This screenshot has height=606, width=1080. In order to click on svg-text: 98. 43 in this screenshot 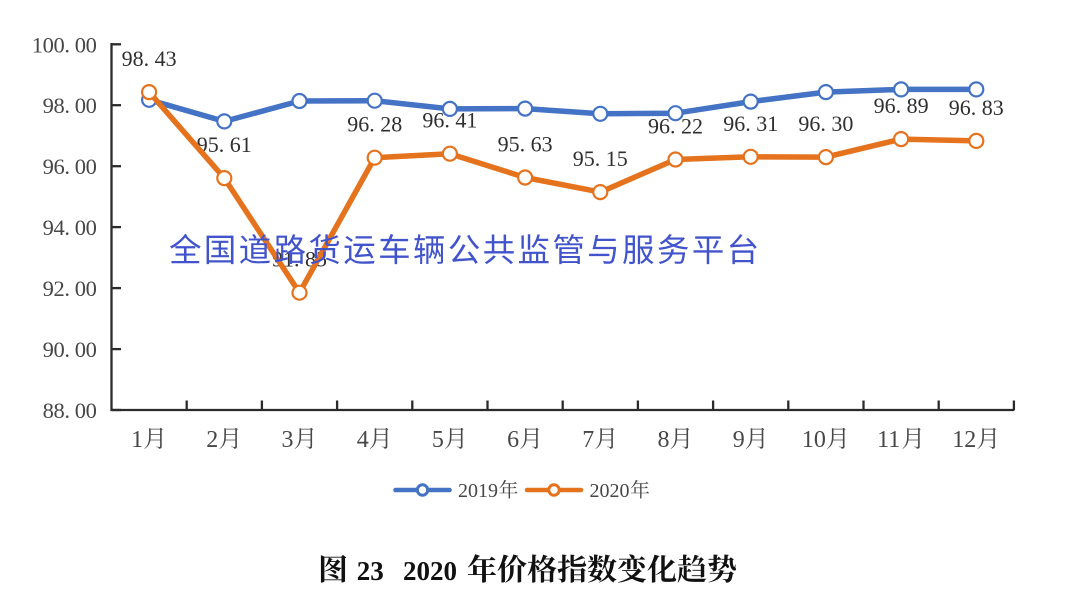, I will do `click(149, 58)`.